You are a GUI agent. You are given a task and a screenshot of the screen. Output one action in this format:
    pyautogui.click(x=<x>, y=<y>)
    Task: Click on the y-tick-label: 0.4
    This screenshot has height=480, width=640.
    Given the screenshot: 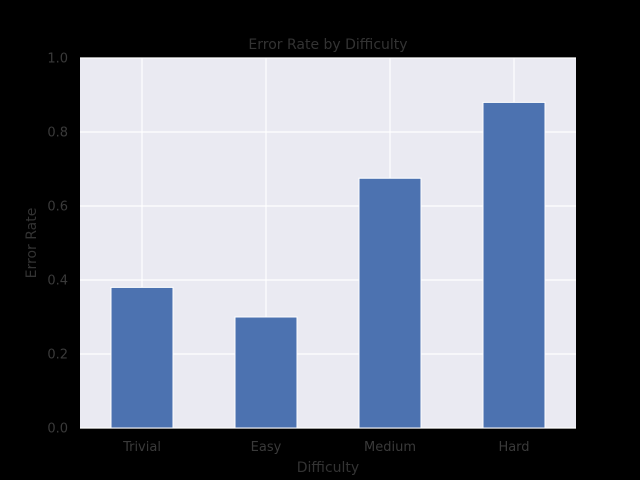 What is the action you would take?
    pyautogui.click(x=57, y=281)
    